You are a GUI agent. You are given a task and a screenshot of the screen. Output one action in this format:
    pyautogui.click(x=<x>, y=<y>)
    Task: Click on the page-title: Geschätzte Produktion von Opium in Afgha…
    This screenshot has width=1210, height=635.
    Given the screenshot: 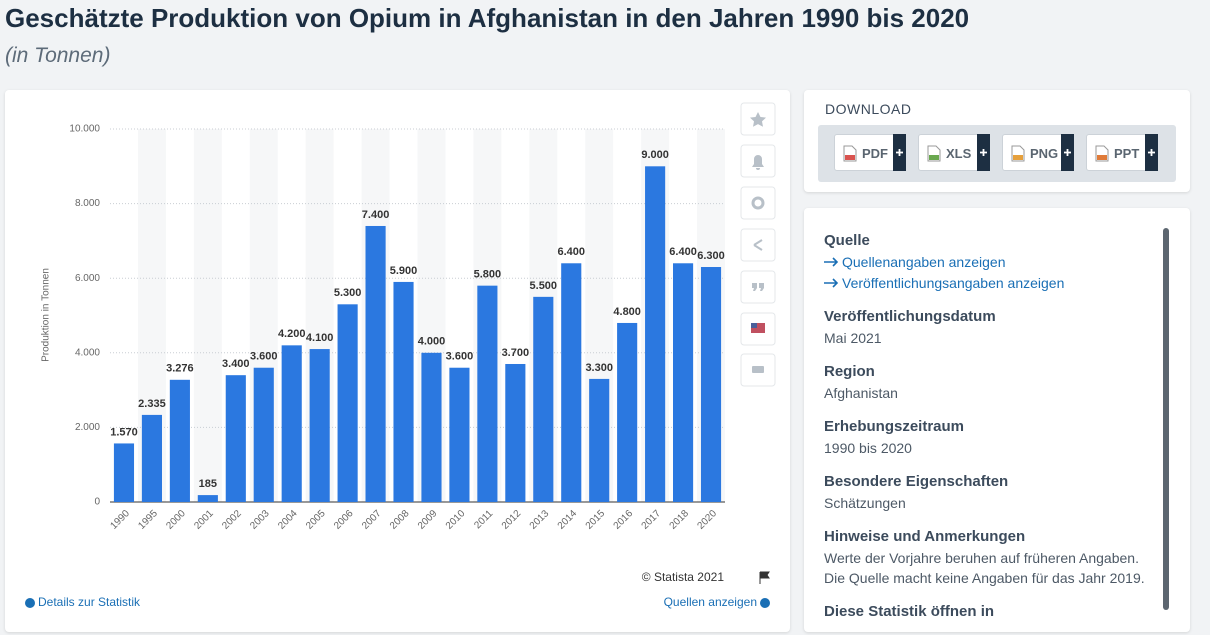 What is the action you would take?
    pyautogui.click(x=487, y=18)
    